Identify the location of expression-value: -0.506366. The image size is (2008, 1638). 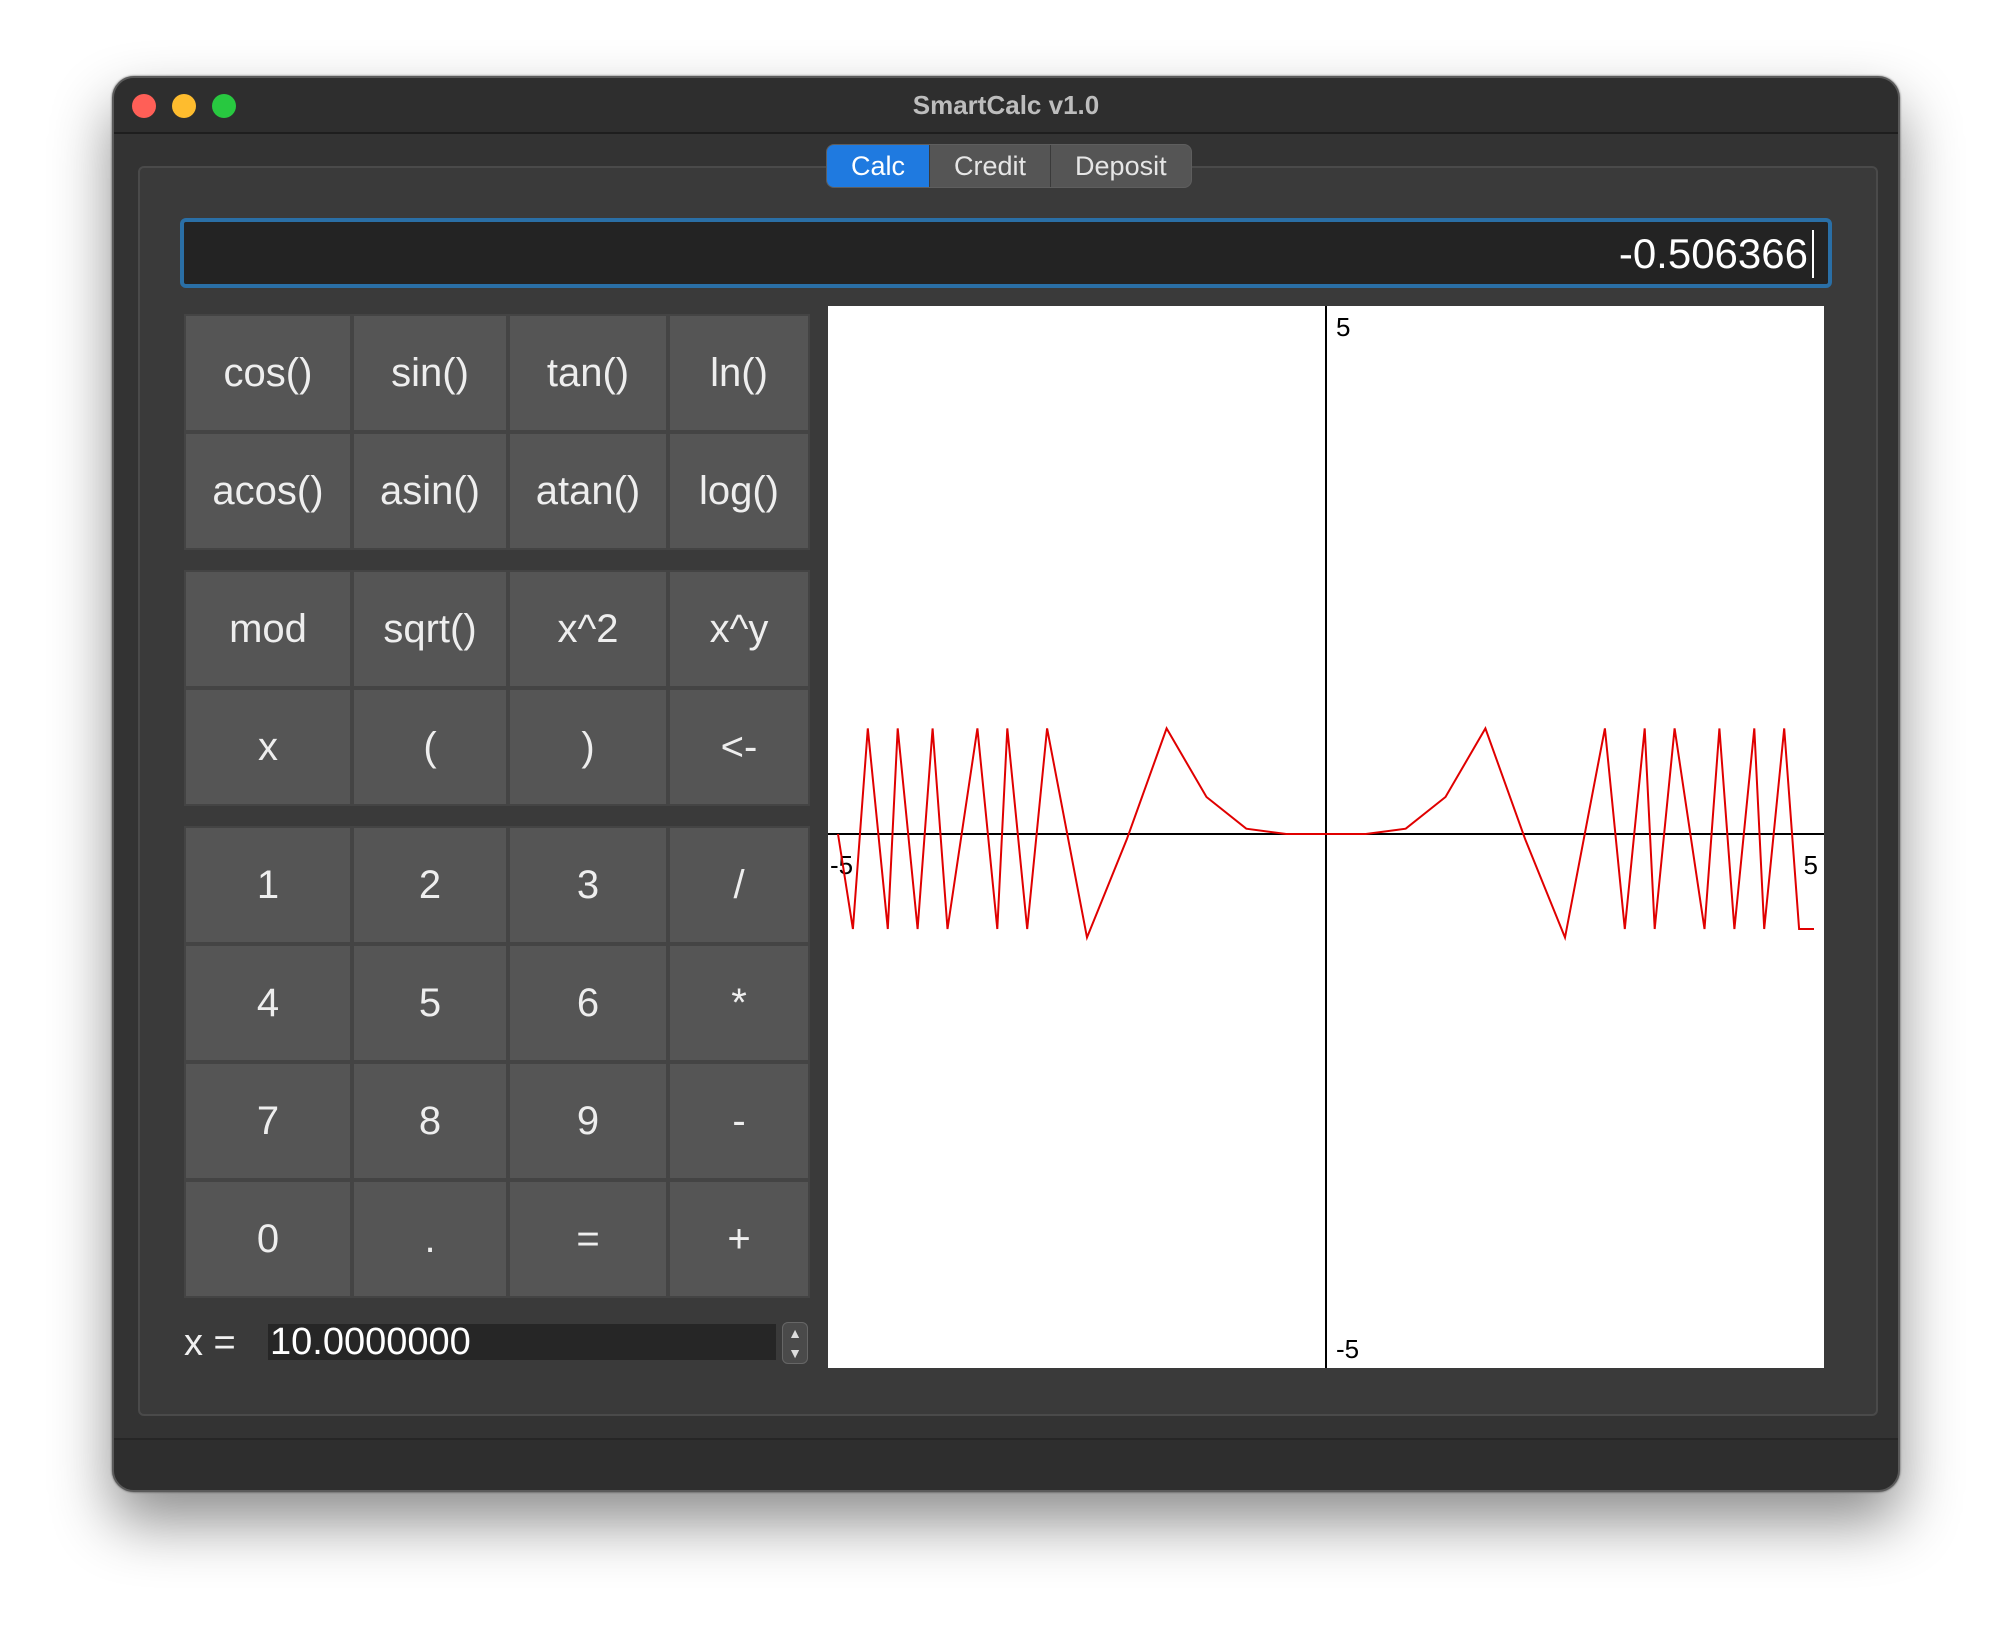
(1716, 254).